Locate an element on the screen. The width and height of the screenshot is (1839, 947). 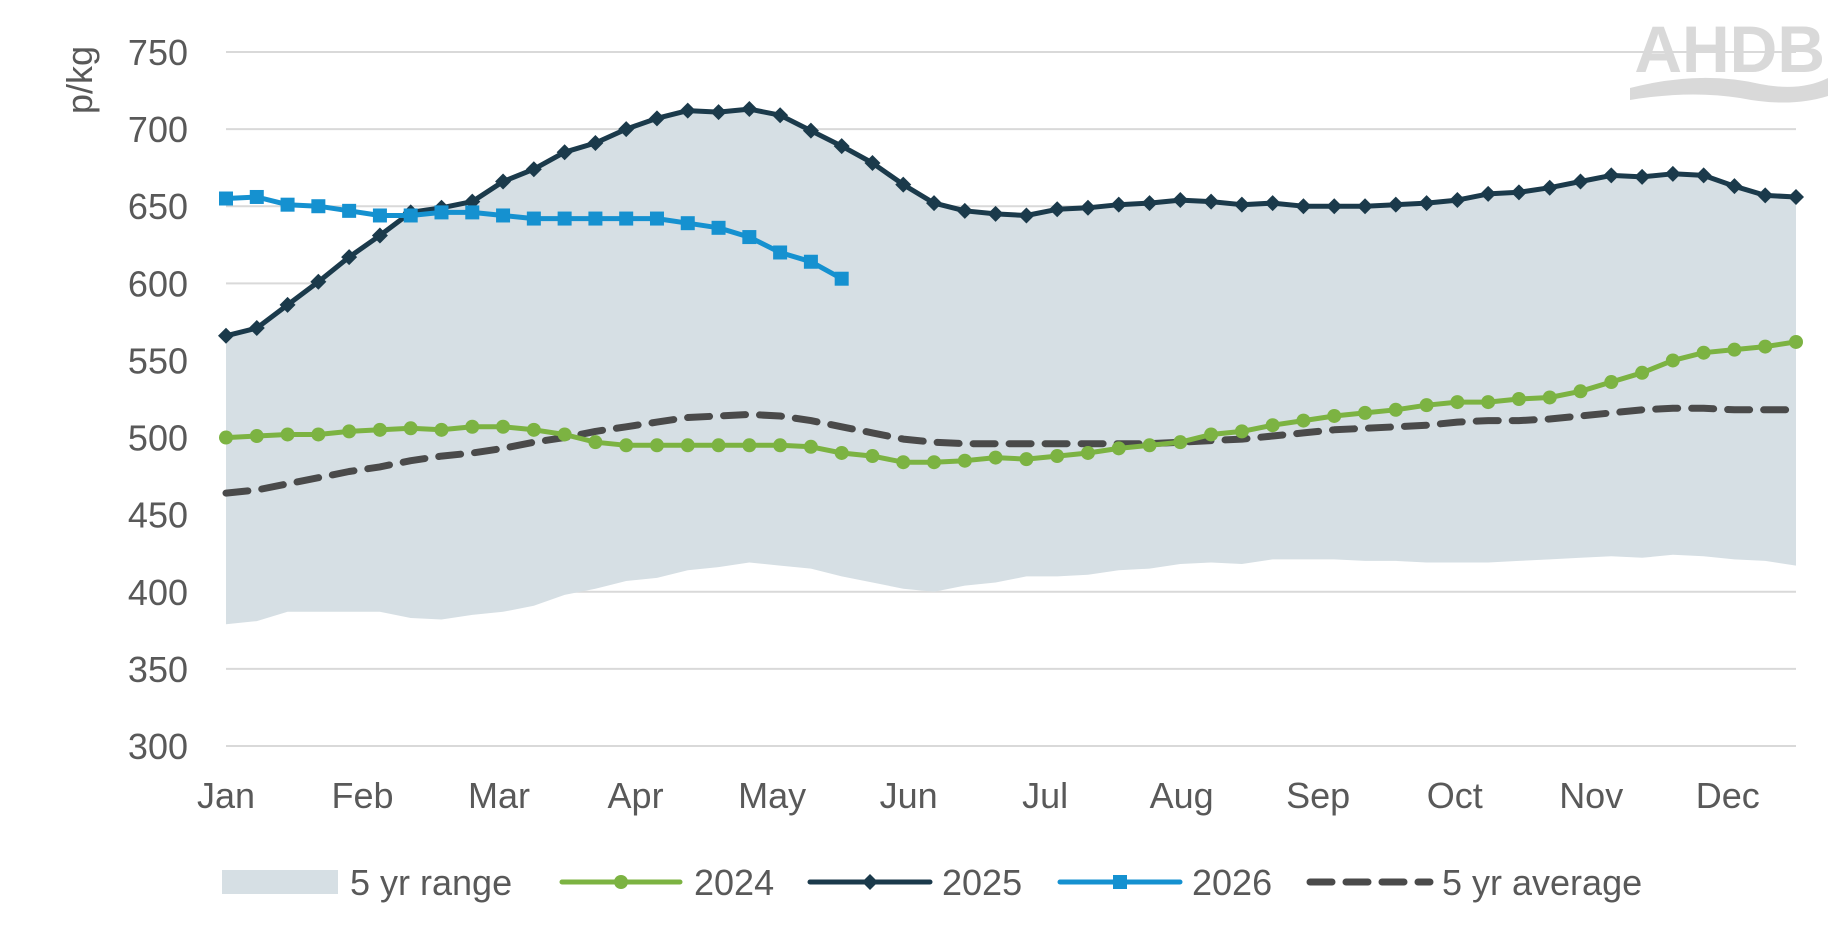
x-tick-label-nov: Nov is located at coordinates (1591, 795).